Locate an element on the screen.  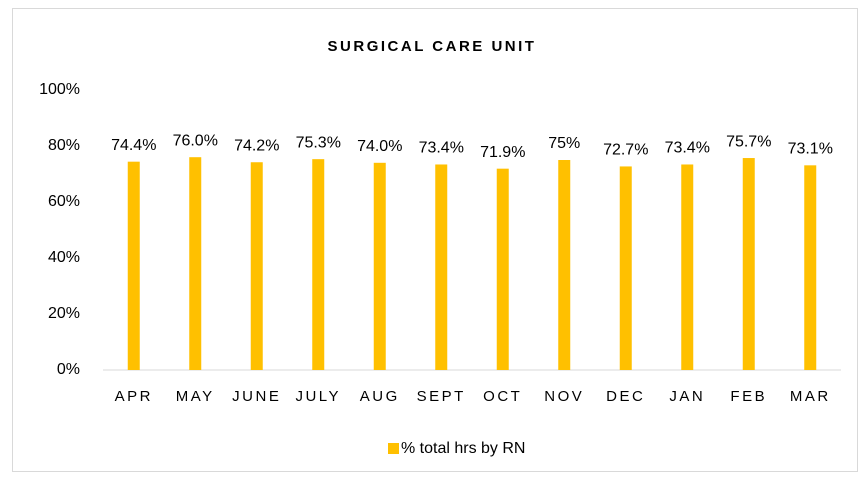
legend-swatch is located at coordinates (393, 448).